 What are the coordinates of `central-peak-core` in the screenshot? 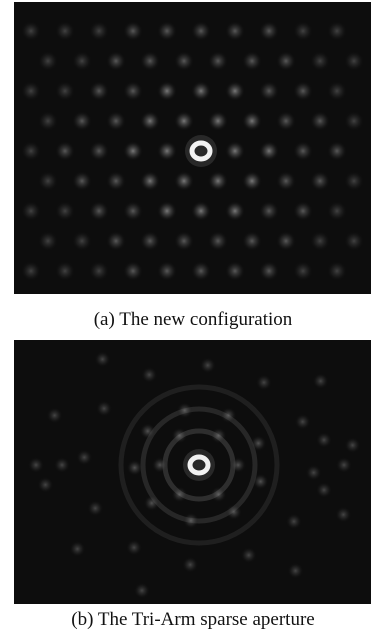 It's located at (199, 465).